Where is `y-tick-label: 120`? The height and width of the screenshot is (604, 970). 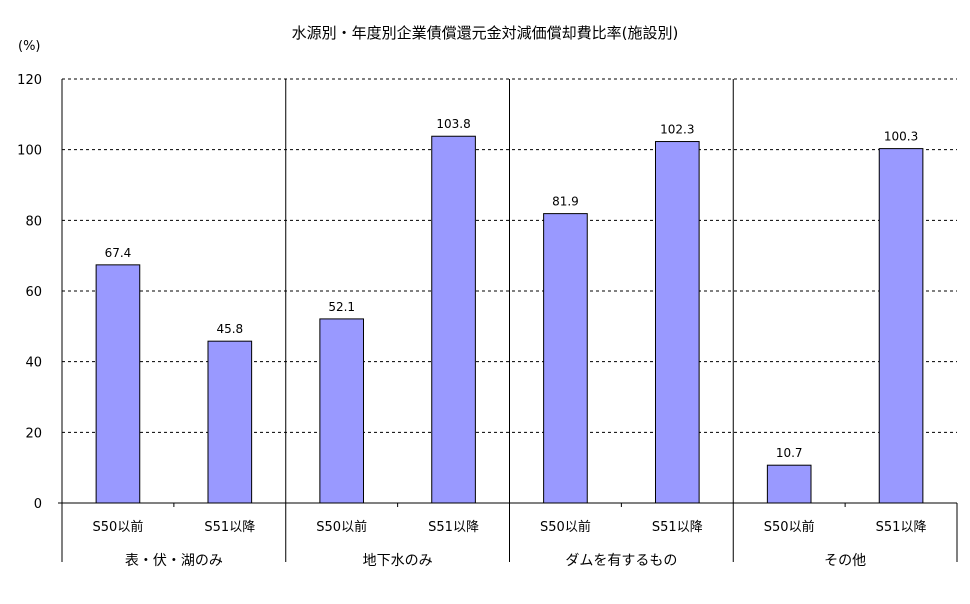
y-tick-label: 120 is located at coordinates (29, 80).